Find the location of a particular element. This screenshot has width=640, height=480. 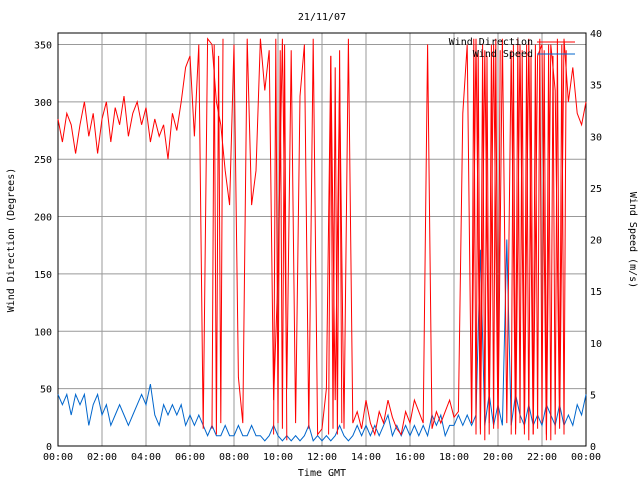

legend-label-speed: Wind Speed is located at coordinates (503, 54).